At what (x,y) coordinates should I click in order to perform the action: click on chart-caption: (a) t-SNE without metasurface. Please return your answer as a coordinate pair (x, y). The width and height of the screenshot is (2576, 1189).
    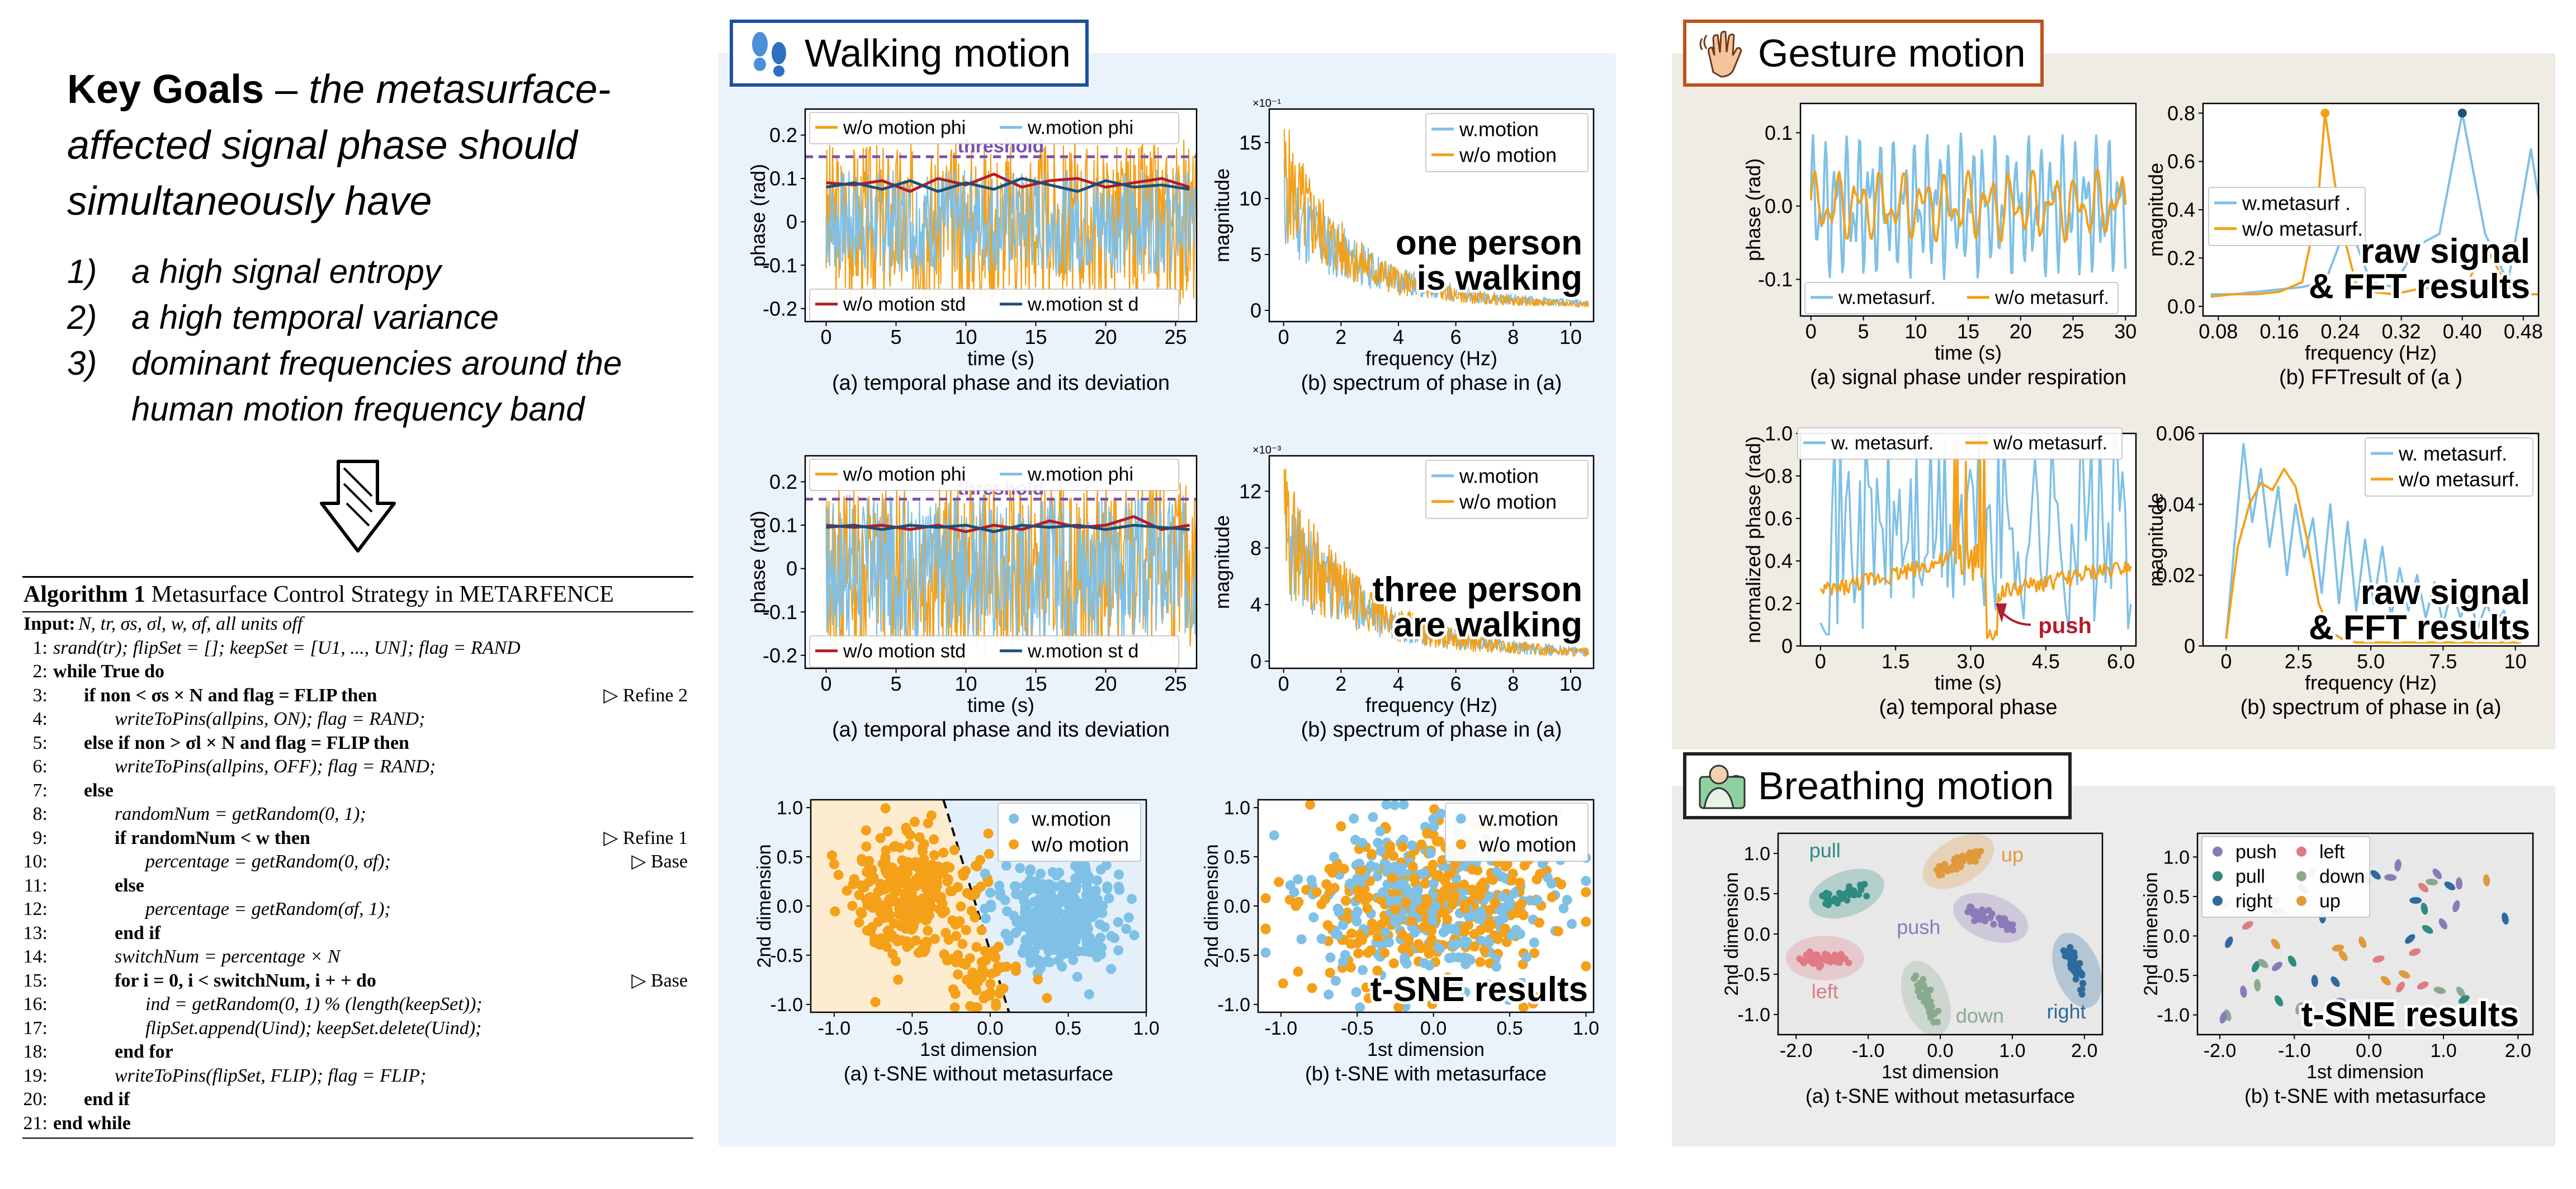
    Looking at the image, I should click on (978, 1073).